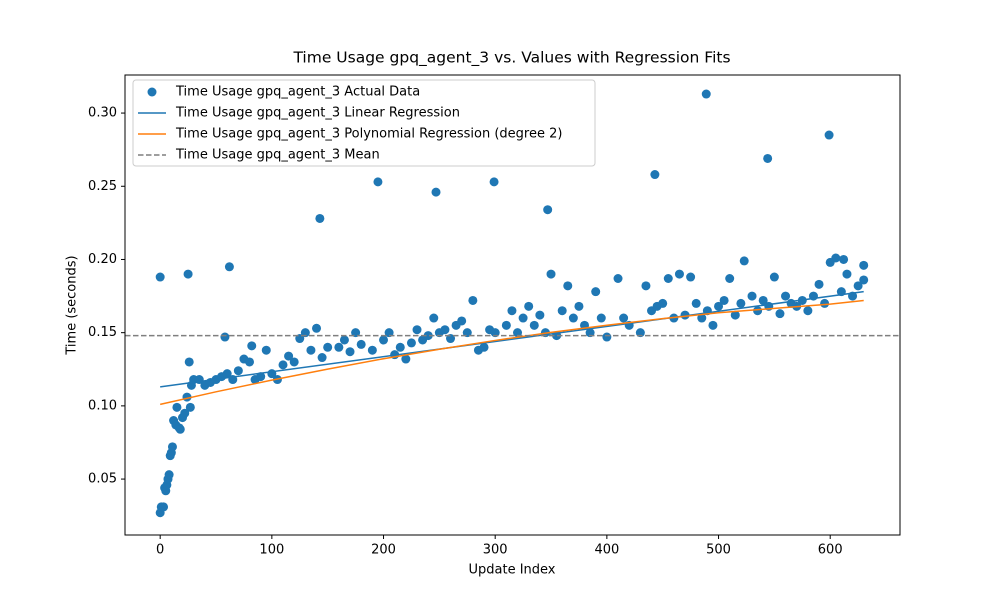 The image size is (1000, 604). Describe the element at coordinates (297, 92) in the screenshot. I see `legend-label: Time Usage gpq_agent_3 Actual Data` at that location.